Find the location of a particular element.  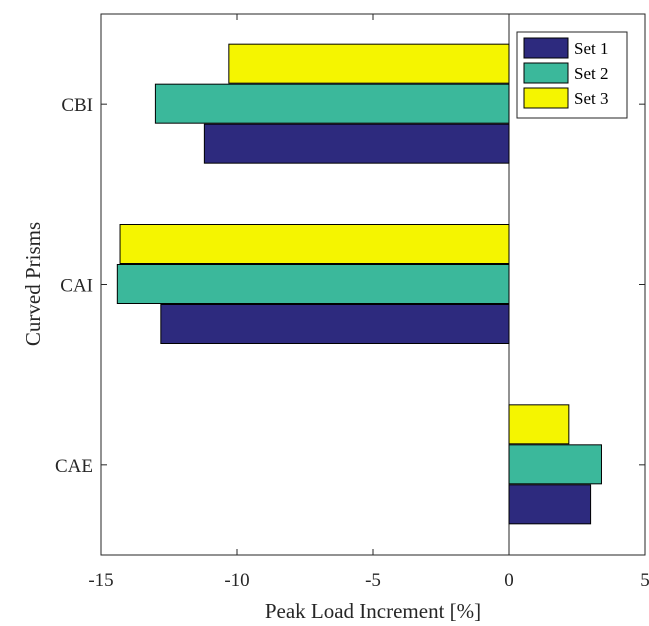

x-tick-label: -15 is located at coordinates (100, 580).